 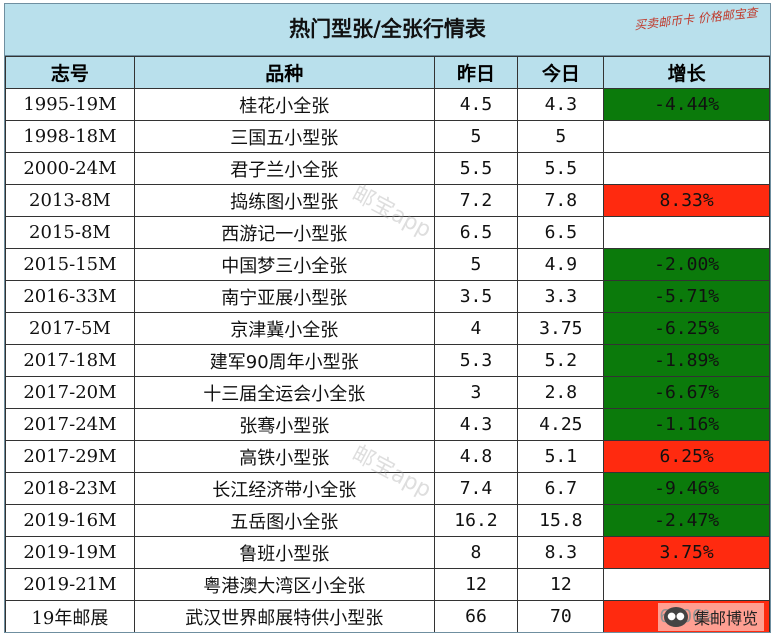 I want to click on yesterday-cell: 5.3, so click(x=476, y=360).